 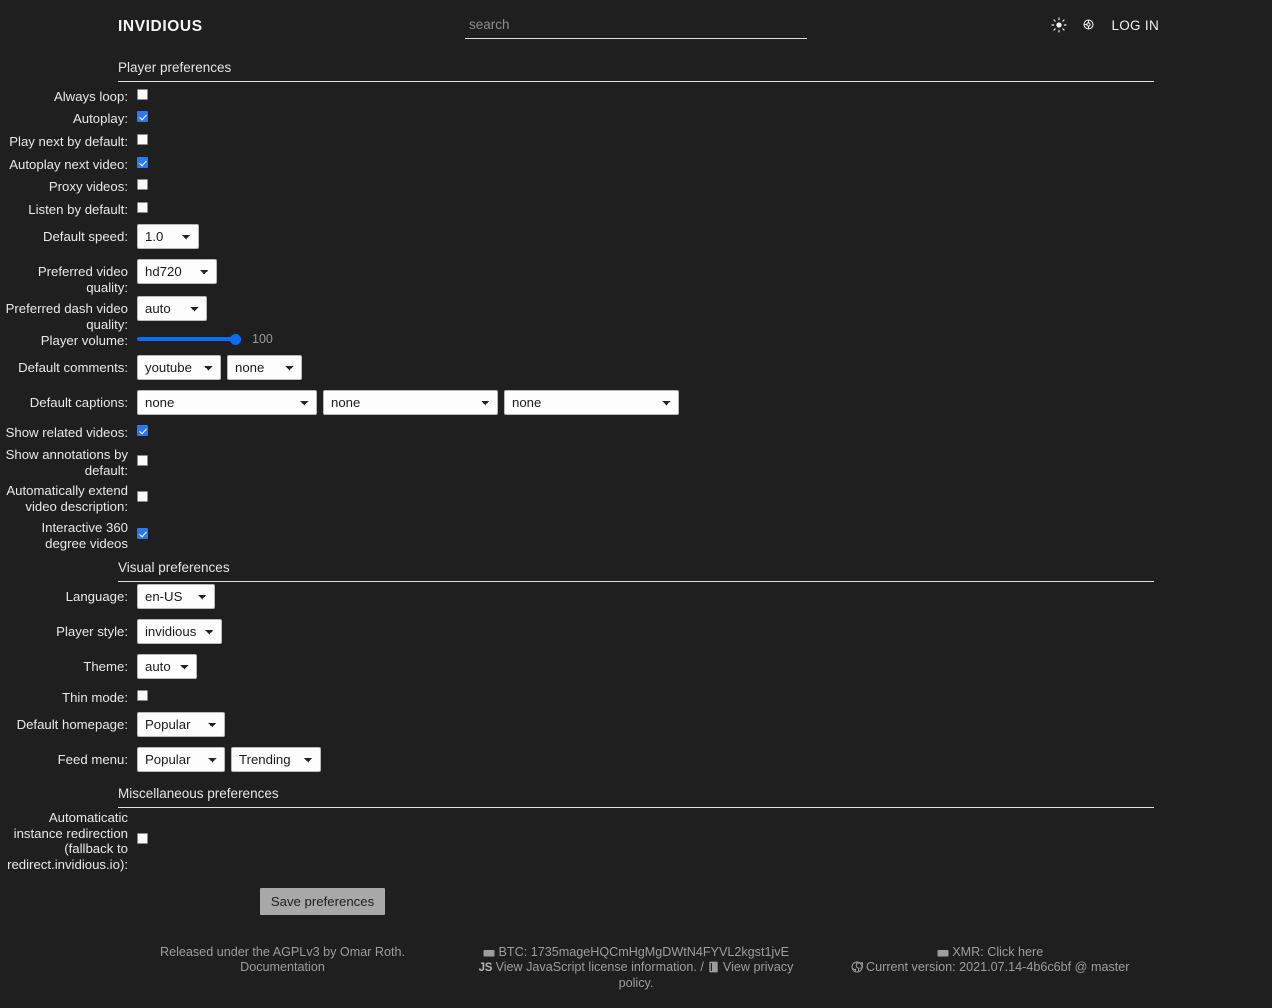 I want to click on money-bill-icon, so click(x=489, y=953).